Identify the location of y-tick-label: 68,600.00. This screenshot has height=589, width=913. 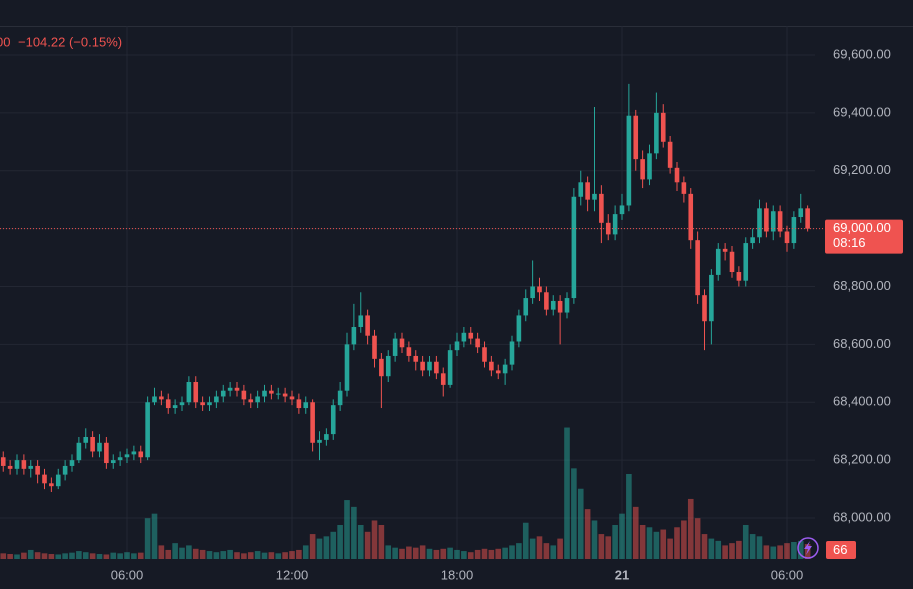
(862, 343).